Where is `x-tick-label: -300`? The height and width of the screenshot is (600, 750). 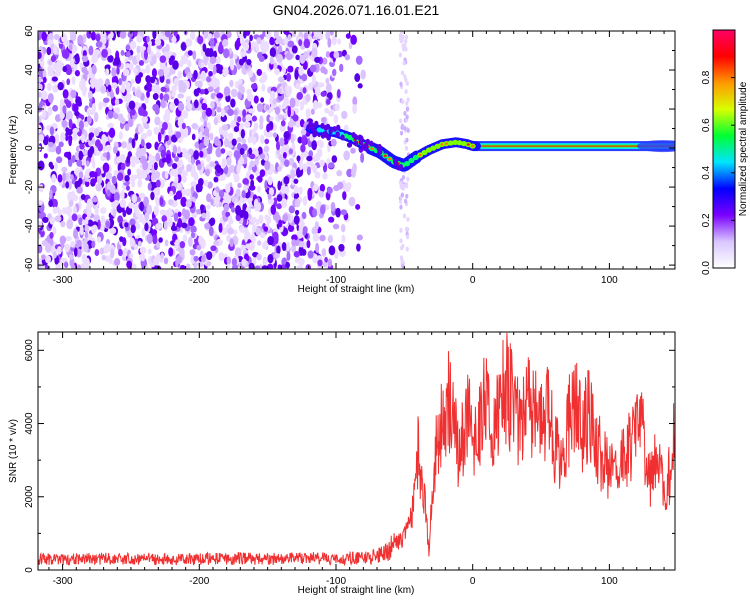 x-tick-label: -300 is located at coordinates (63, 280).